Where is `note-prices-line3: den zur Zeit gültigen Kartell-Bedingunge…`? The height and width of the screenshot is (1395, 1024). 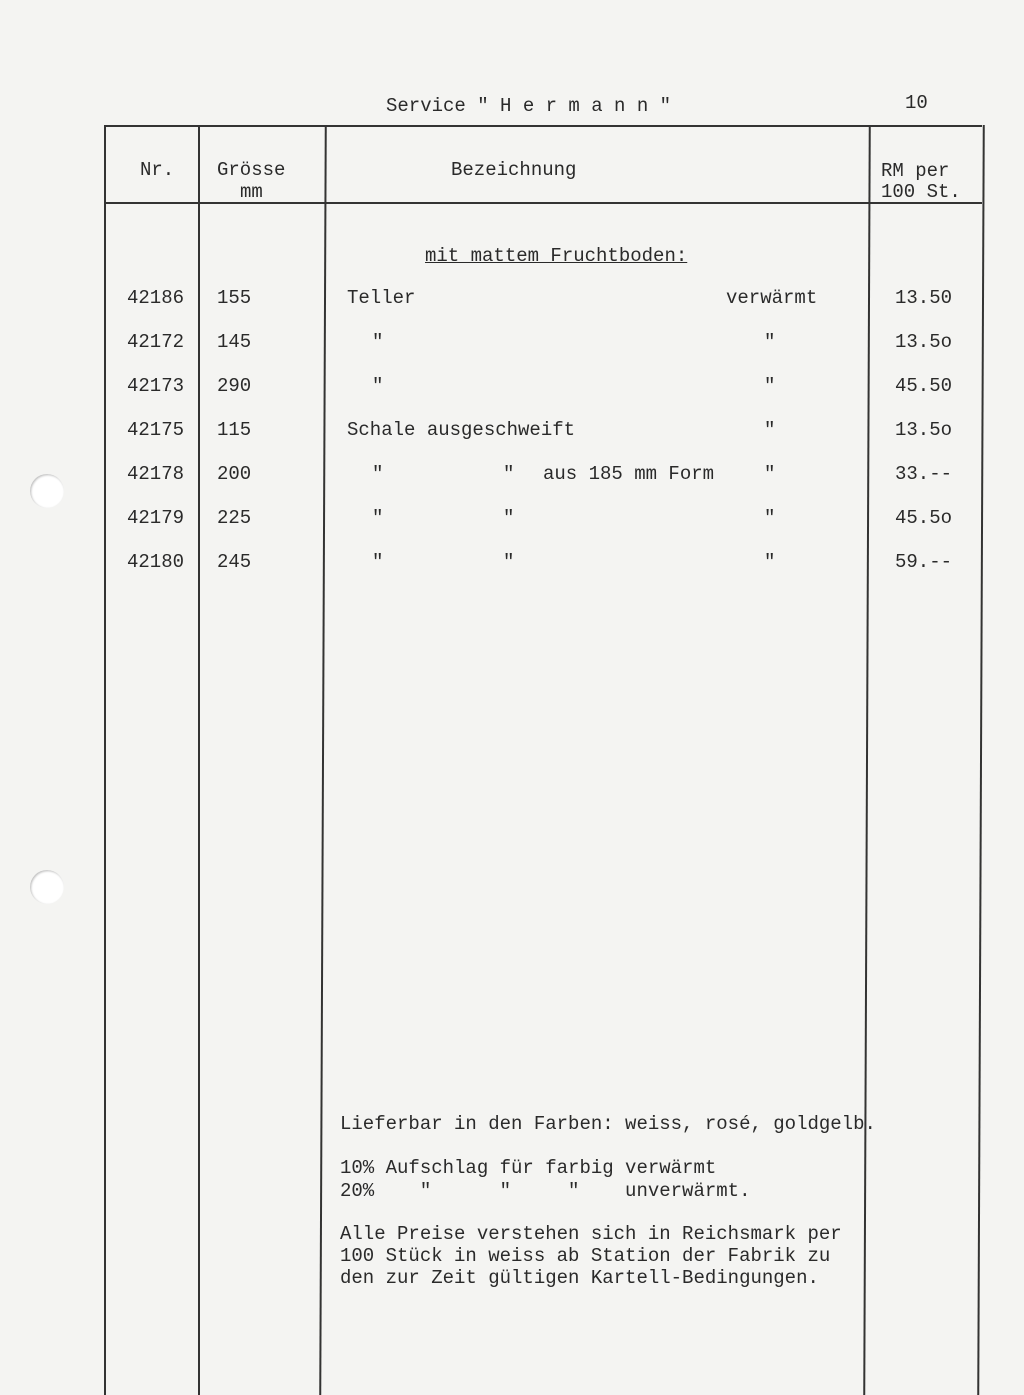 note-prices-line3: den zur Zeit gültigen Kartell-Bedingunge… is located at coordinates (579, 1278).